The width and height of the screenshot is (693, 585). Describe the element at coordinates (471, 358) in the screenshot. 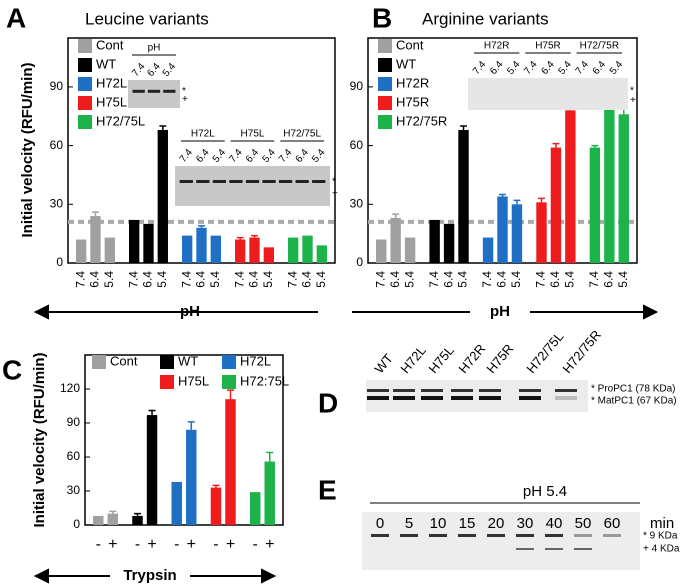

I see `lane-label: H72R` at that location.